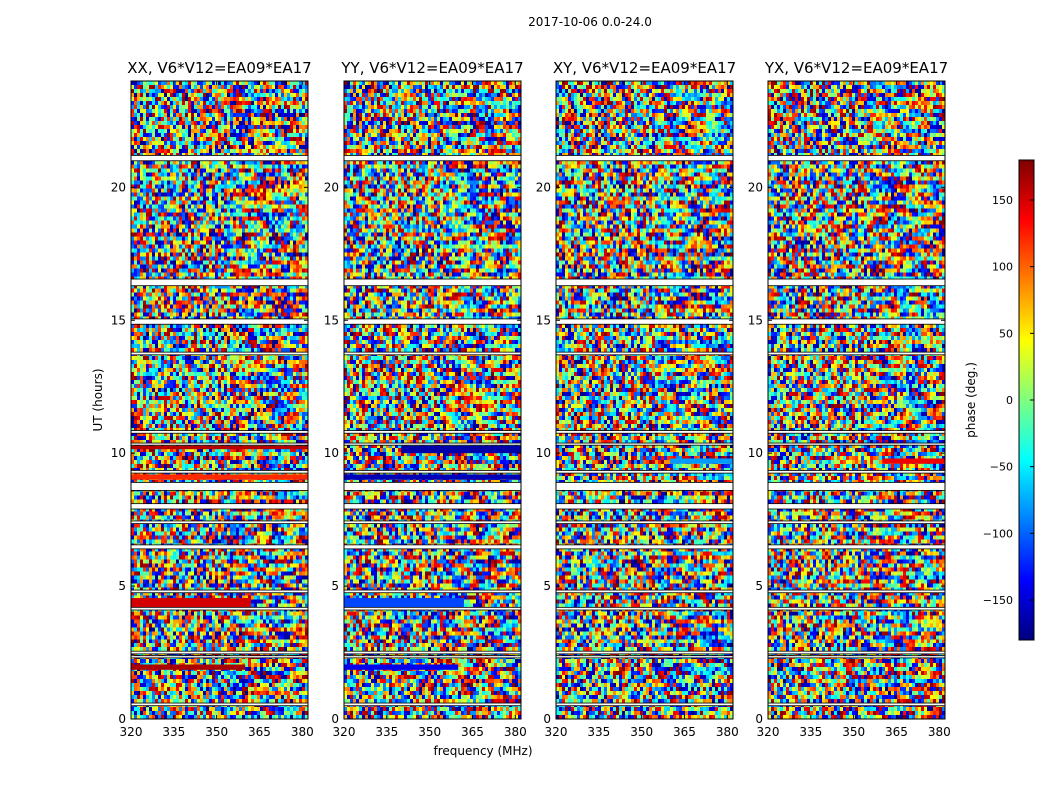 The height and width of the screenshot is (800, 1050). I want to click on colorbar-tick-label: 50, so click(1006, 333).